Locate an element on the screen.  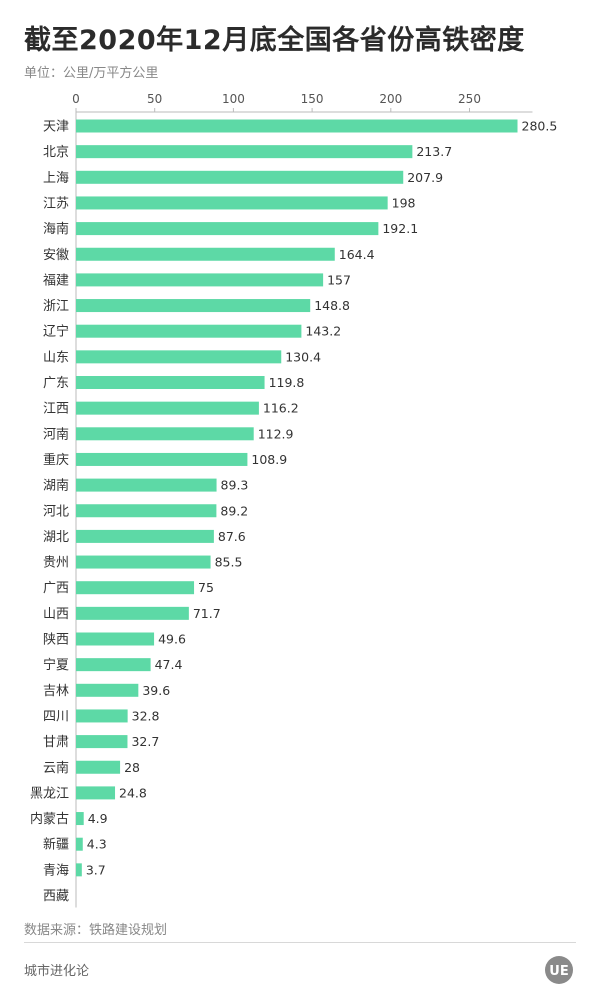
value-label: 75 is located at coordinates (206, 587).